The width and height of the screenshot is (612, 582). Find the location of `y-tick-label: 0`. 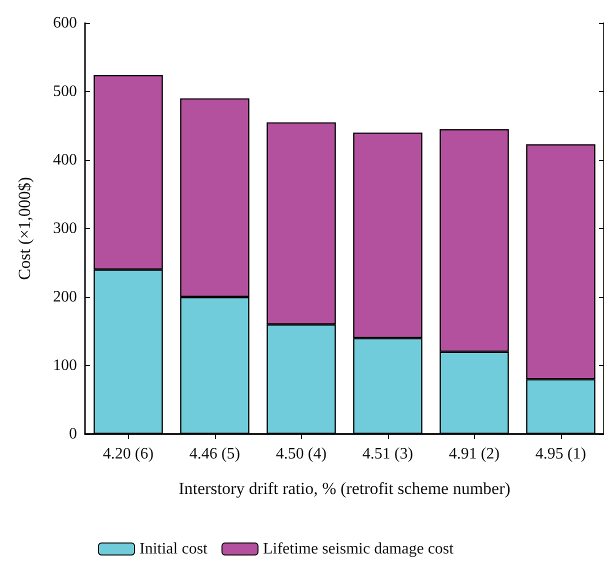

y-tick-label: 0 is located at coordinates (73, 434).